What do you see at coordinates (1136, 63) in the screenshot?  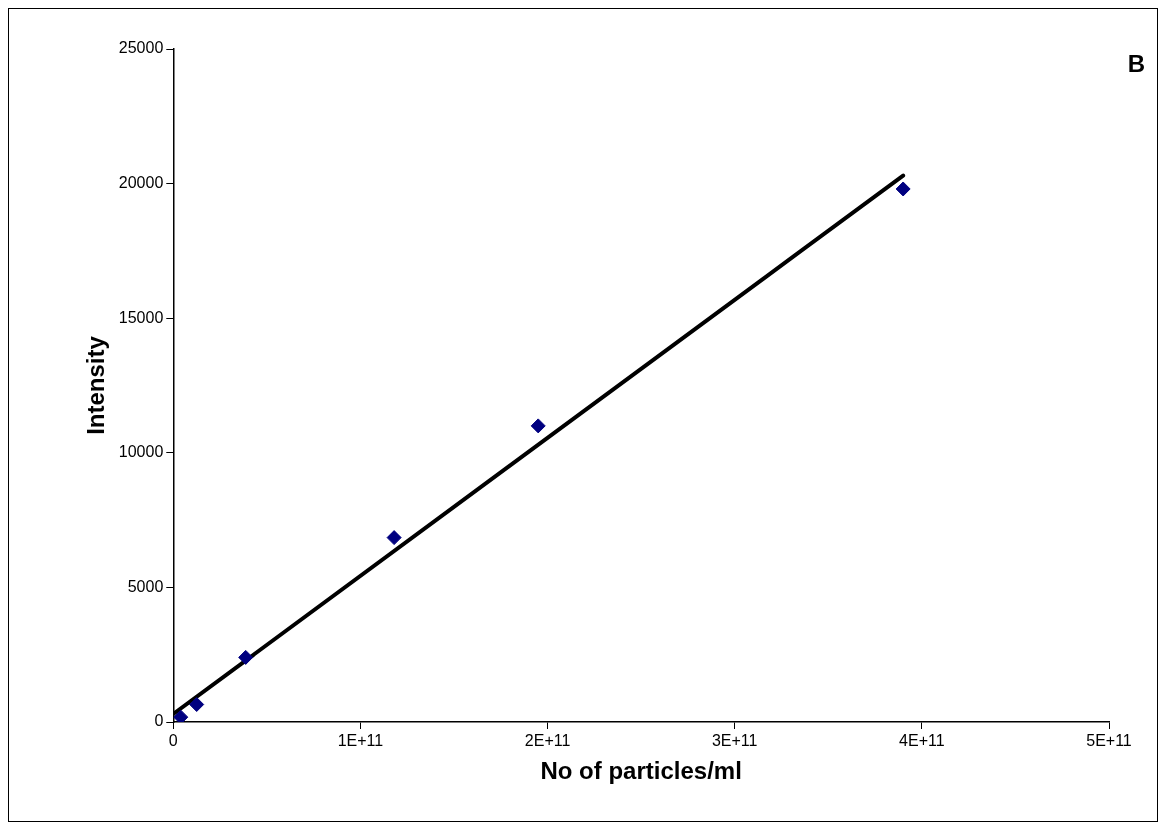 I see `text: B` at bounding box center [1136, 63].